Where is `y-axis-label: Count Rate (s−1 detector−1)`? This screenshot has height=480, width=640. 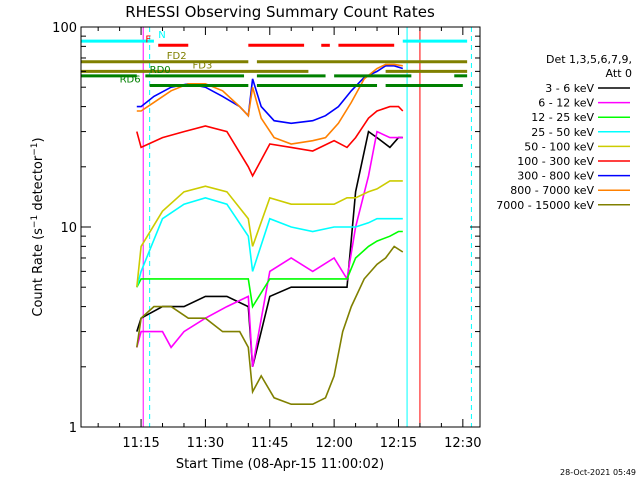
y-axis-label: Count Rate (s−1 detector−1) is located at coordinates (38, 226).